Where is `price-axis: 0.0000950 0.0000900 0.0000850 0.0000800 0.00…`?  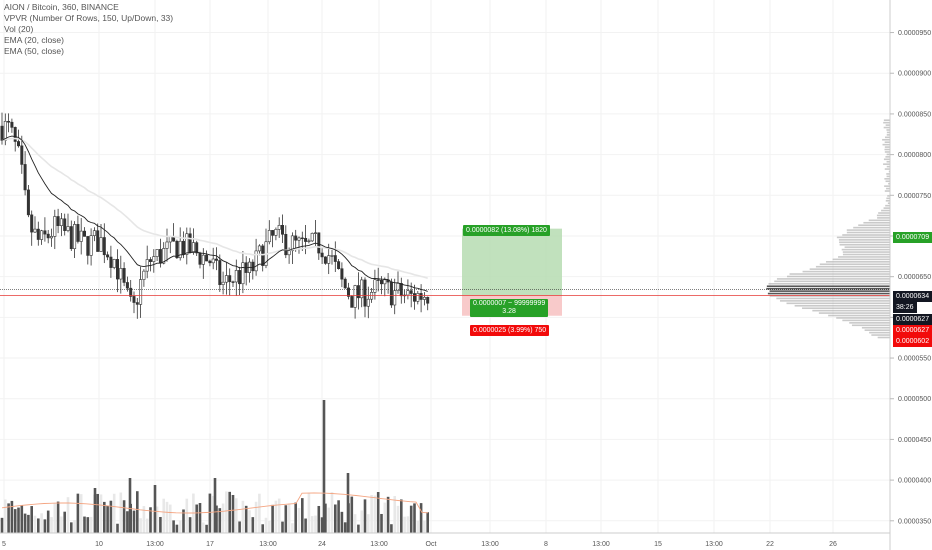 price-axis: 0.0000950 0.0000900 0.0000850 0.0000800 0.00… is located at coordinates (910, 277).